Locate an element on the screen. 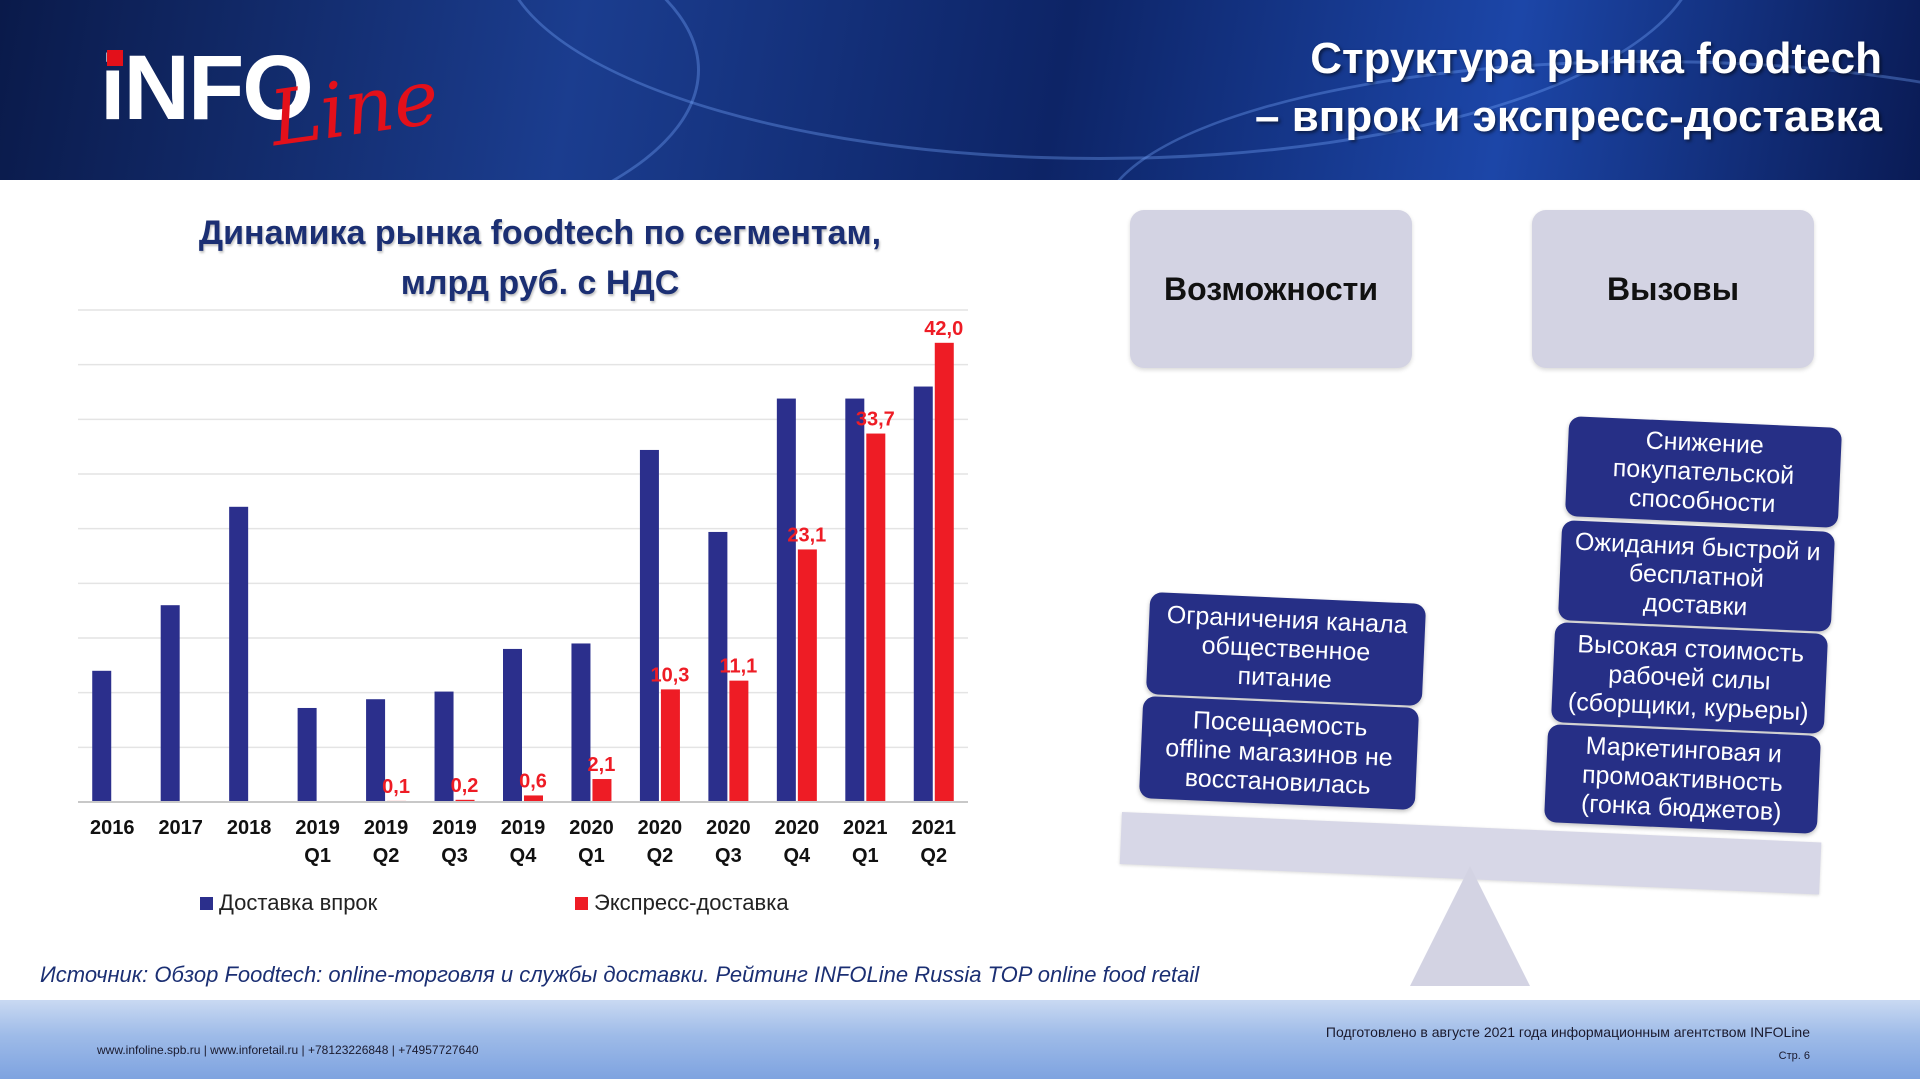 The width and height of the screenshot is (1920, 1079). challenge-item: Ожидания быстрой и бесплатной доставки is located at coordinates (1696, 576).